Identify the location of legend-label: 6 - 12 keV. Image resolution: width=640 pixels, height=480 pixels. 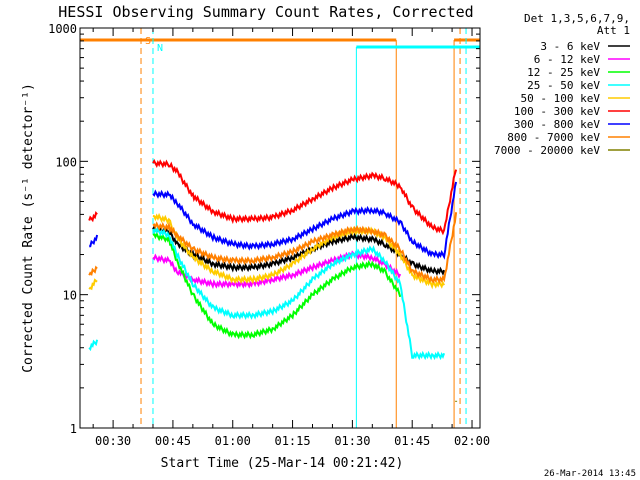
(567, 59).